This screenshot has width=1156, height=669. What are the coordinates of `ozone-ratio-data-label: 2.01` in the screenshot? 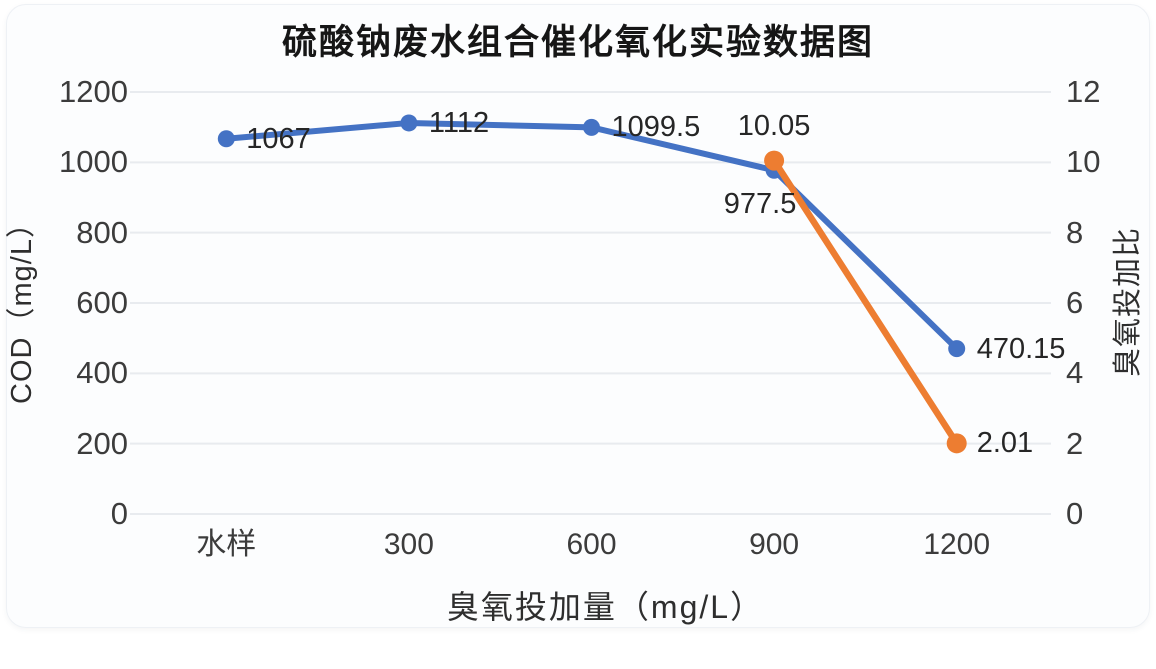 It's located at (1005, 443).